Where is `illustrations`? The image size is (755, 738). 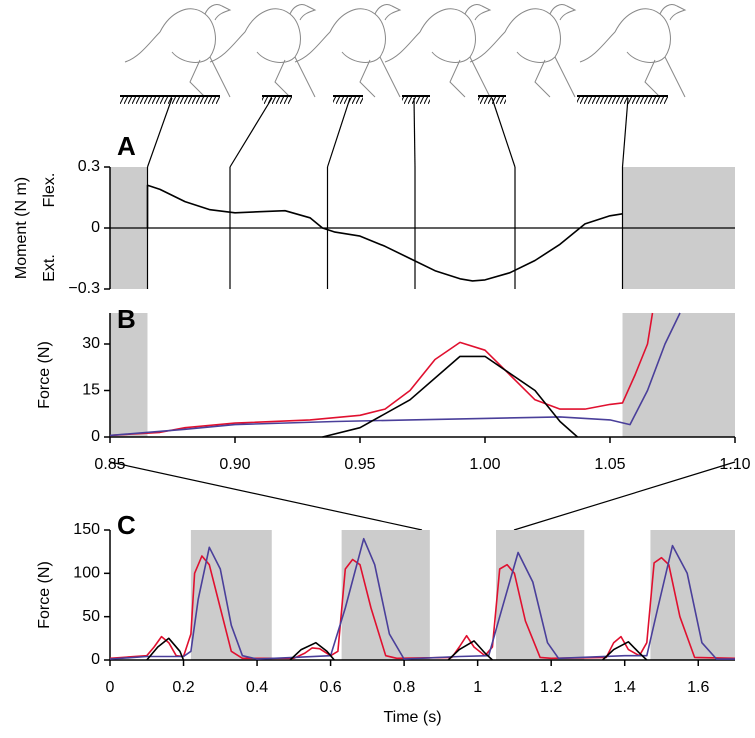
illustrations is located at coordinates (403, 54).